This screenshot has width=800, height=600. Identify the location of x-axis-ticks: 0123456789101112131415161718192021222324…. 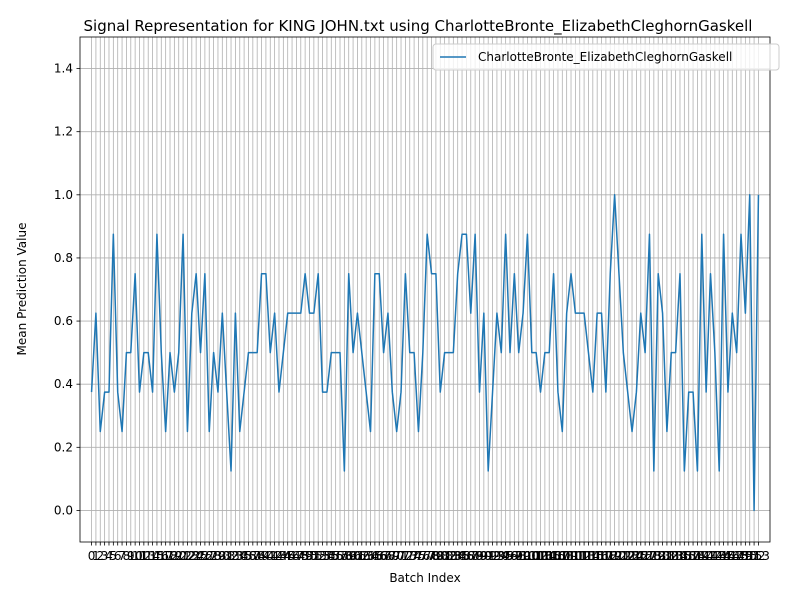
(429, 552).